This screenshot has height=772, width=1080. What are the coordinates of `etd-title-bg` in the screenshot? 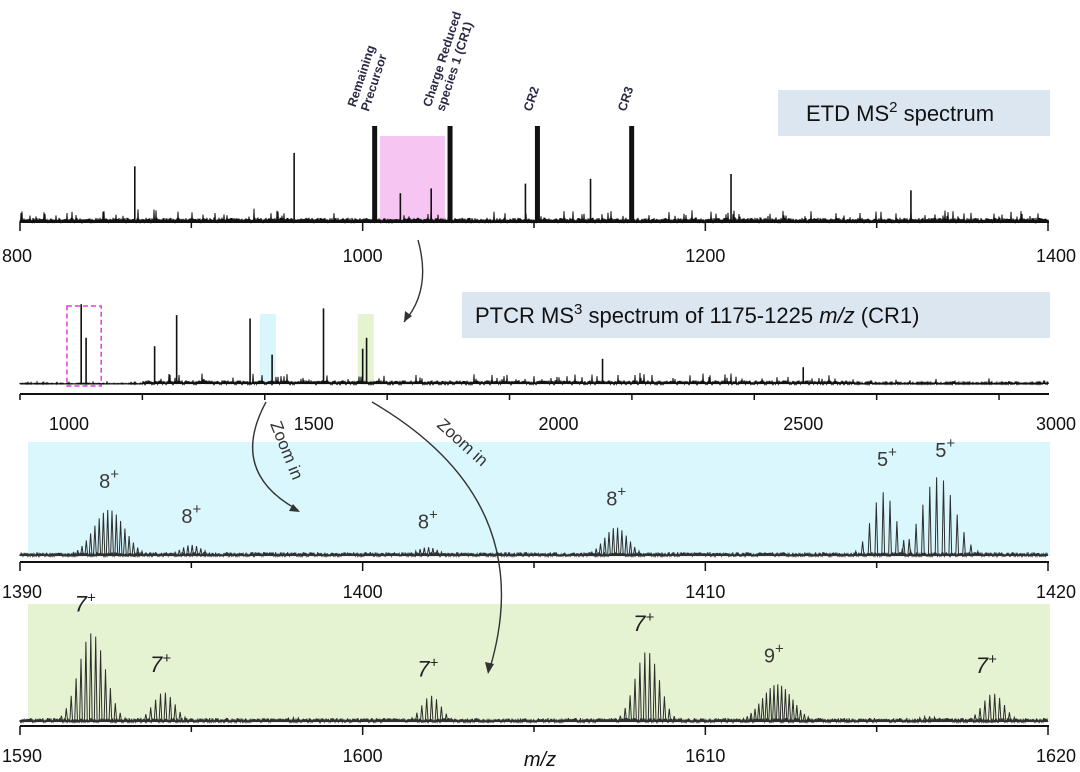 It's located at (914, 113).